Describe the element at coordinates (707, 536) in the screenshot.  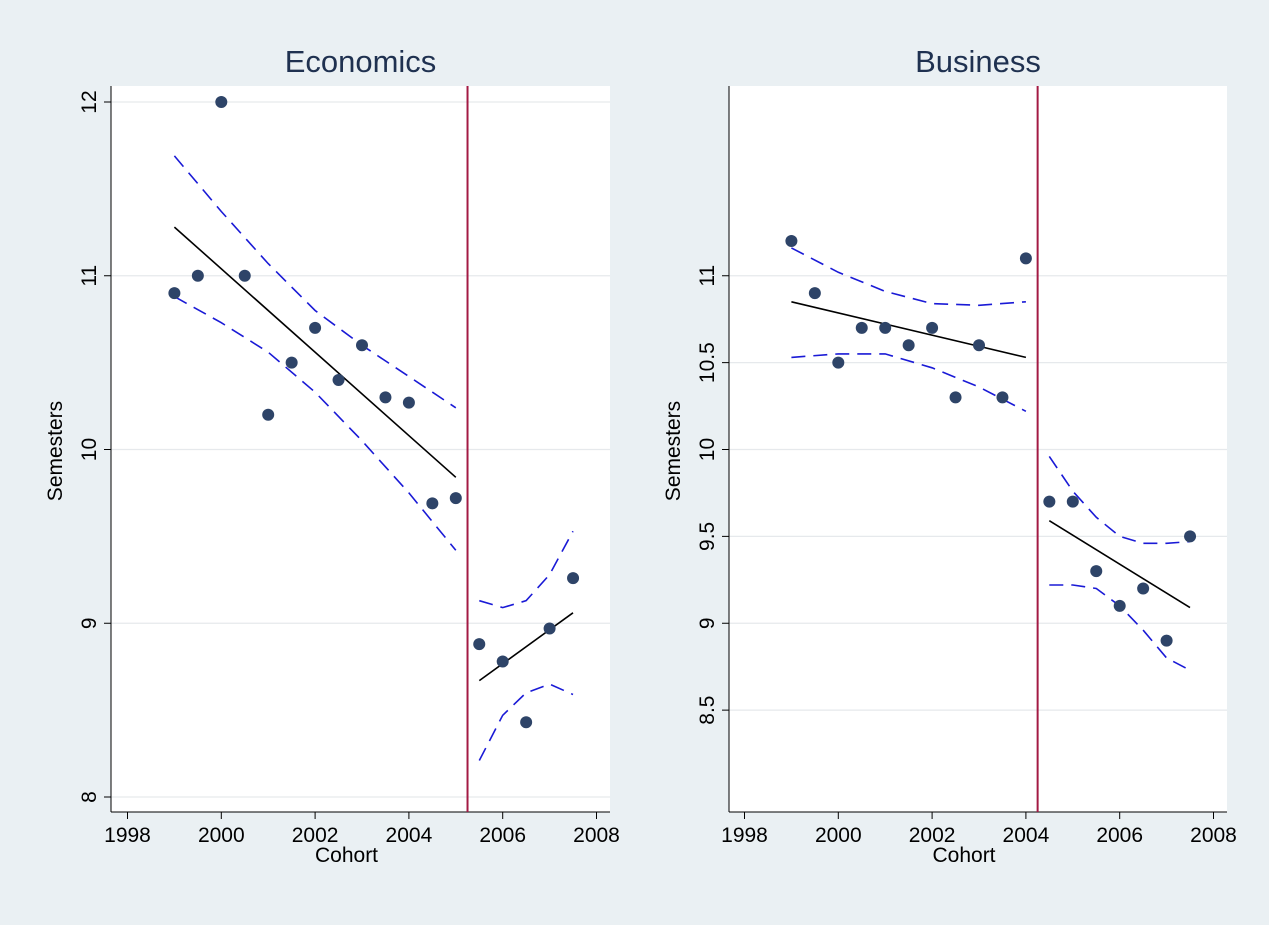
I see `y-tick-label: 9.5` at that location.